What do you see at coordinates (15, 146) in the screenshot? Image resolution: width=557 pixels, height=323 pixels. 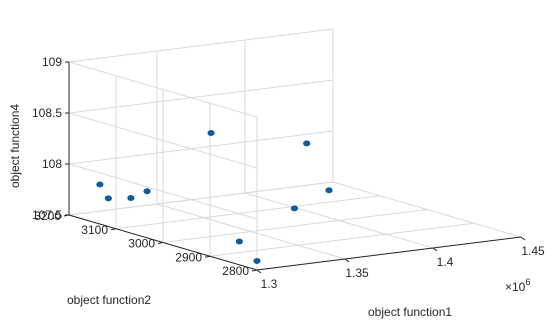 I see `z-axis-label: object function4` at bounding box center [15, 146].